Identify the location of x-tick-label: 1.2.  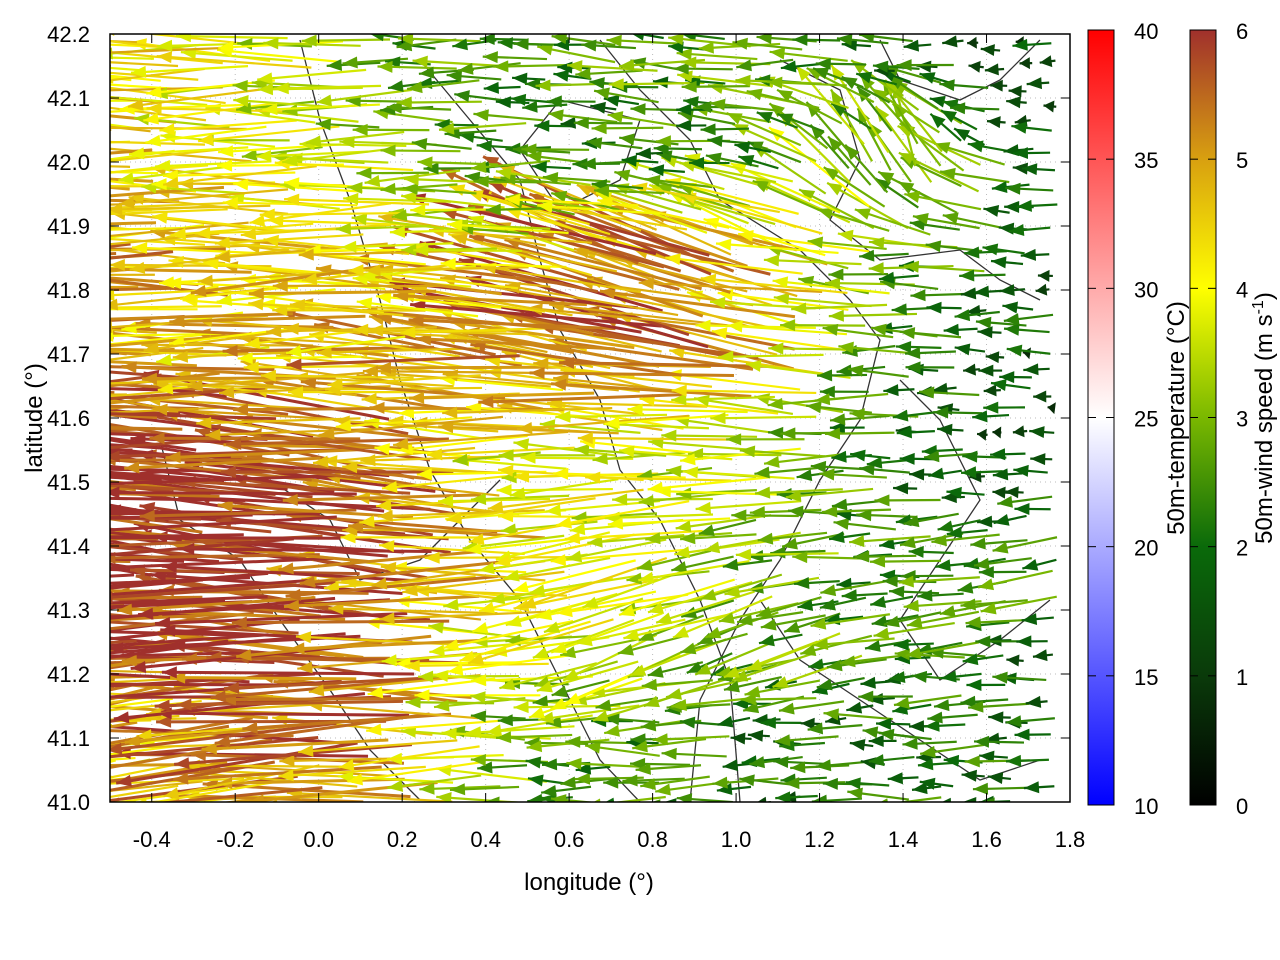
(819, 839).